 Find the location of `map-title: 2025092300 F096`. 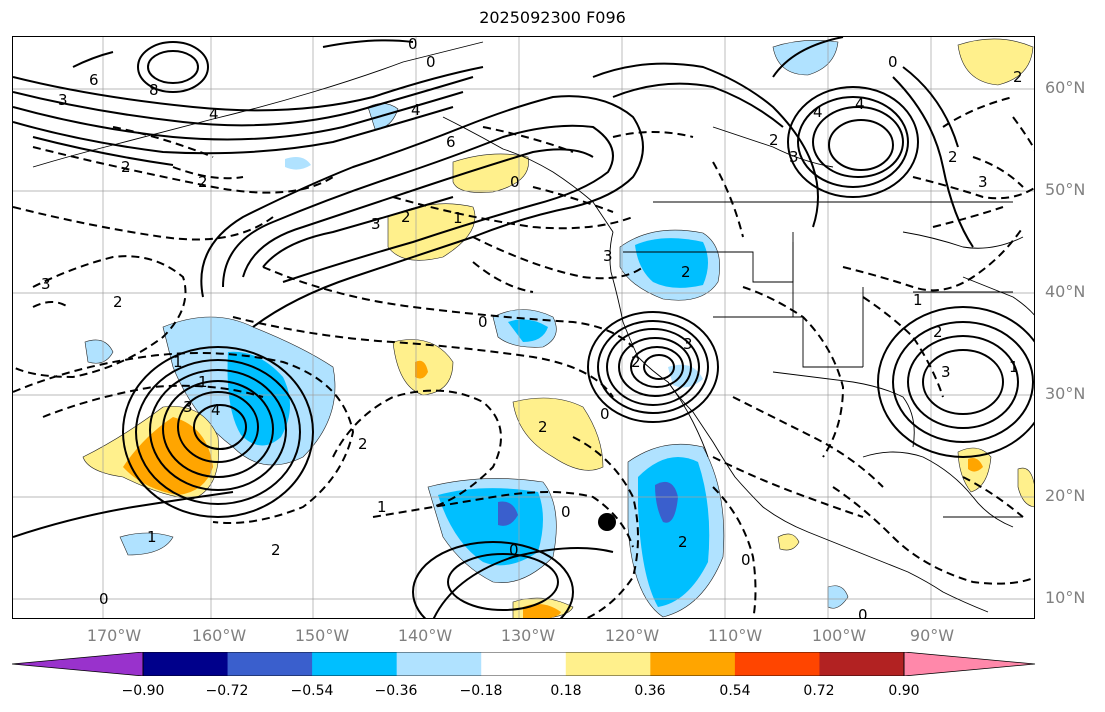

map-title: 2025092300 F096 is located at coordinates (552, 17).